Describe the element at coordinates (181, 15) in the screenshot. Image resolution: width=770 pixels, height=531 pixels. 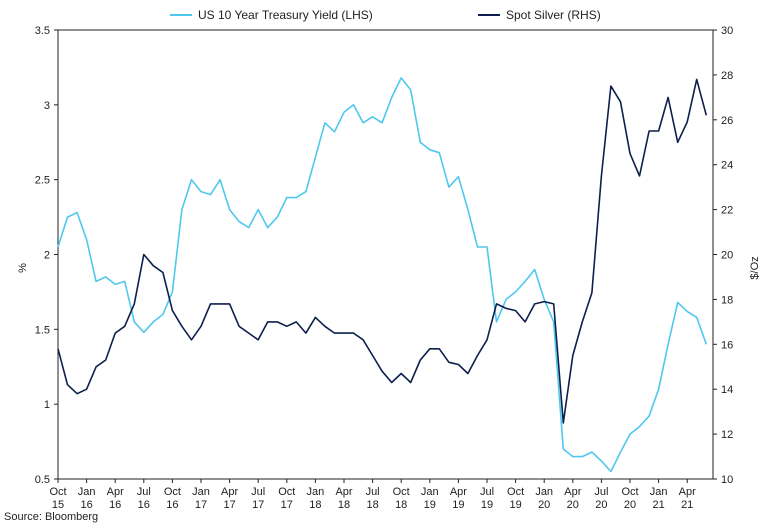
I see `legend-swatch-yield` at that location.